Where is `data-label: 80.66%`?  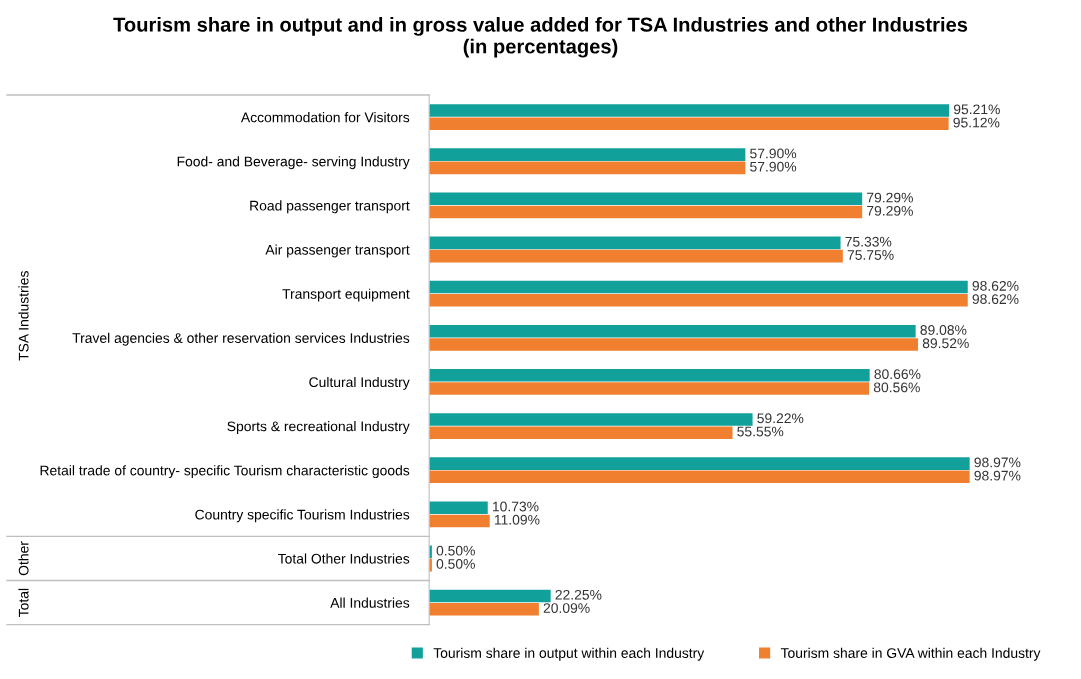 data-label: 80.66% is located at coordinates (897, 374).